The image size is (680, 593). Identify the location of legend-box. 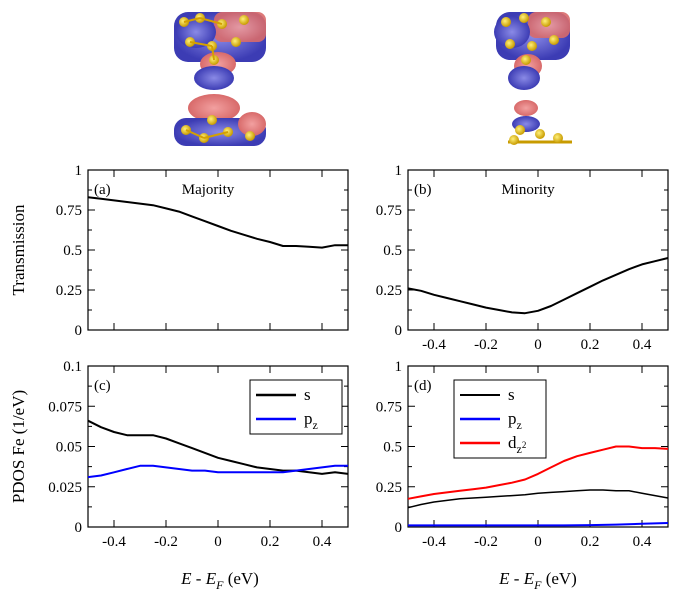
(296, 407).